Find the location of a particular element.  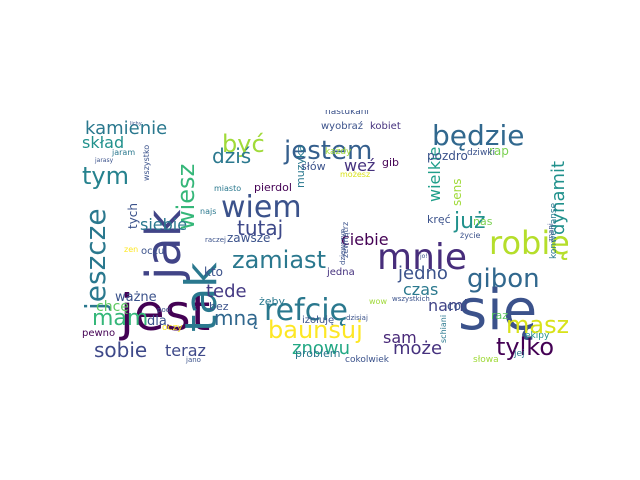

word-42: skład is located at coordinates (103, 142).